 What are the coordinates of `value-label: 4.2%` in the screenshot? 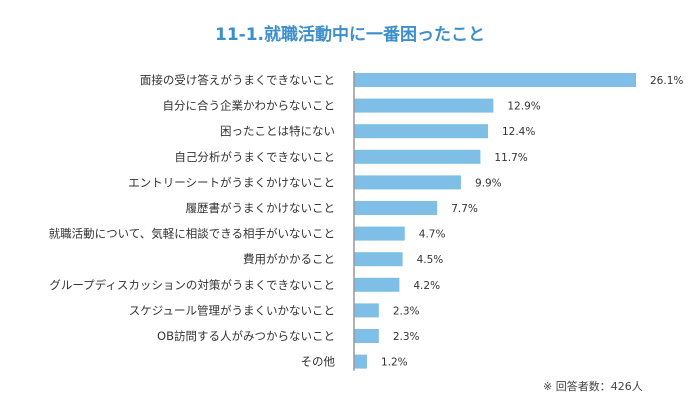 It's located at (426, 286).